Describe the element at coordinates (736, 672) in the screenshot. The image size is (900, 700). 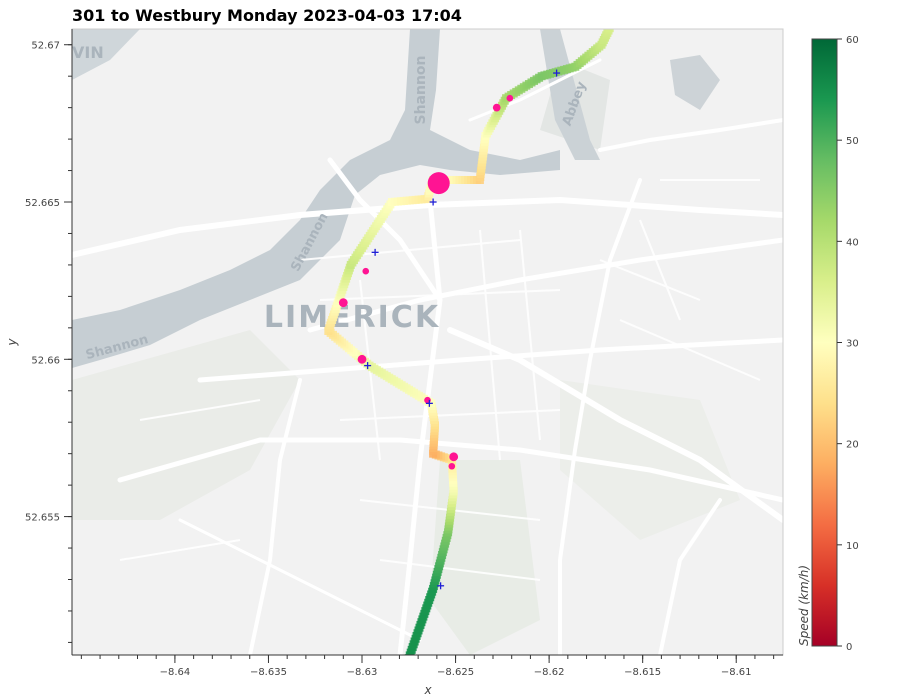
I see `x-tick-label: −8.61` at that location.